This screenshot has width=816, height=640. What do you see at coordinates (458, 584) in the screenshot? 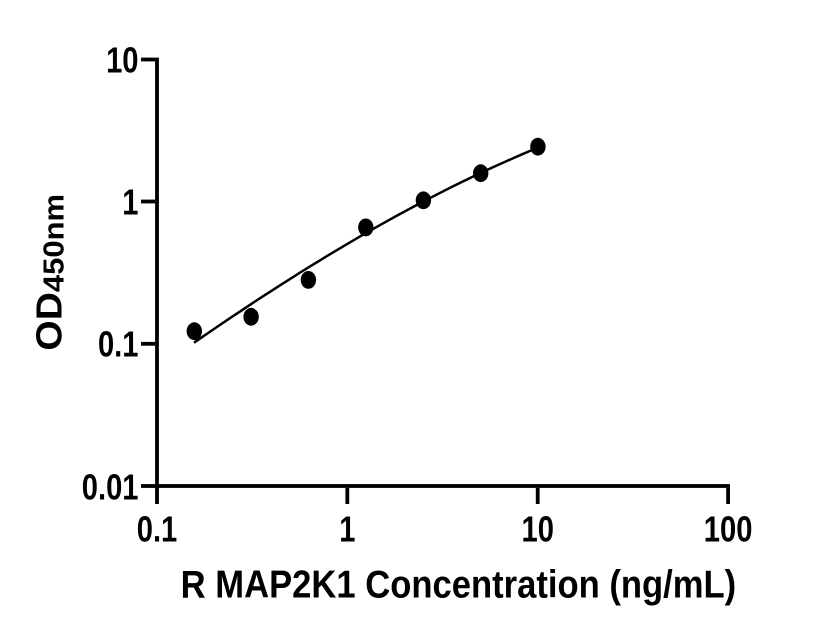
I see `svg-text: R MAP2K1 Concentration (ng/mL)` at bounding box center [458, 584].